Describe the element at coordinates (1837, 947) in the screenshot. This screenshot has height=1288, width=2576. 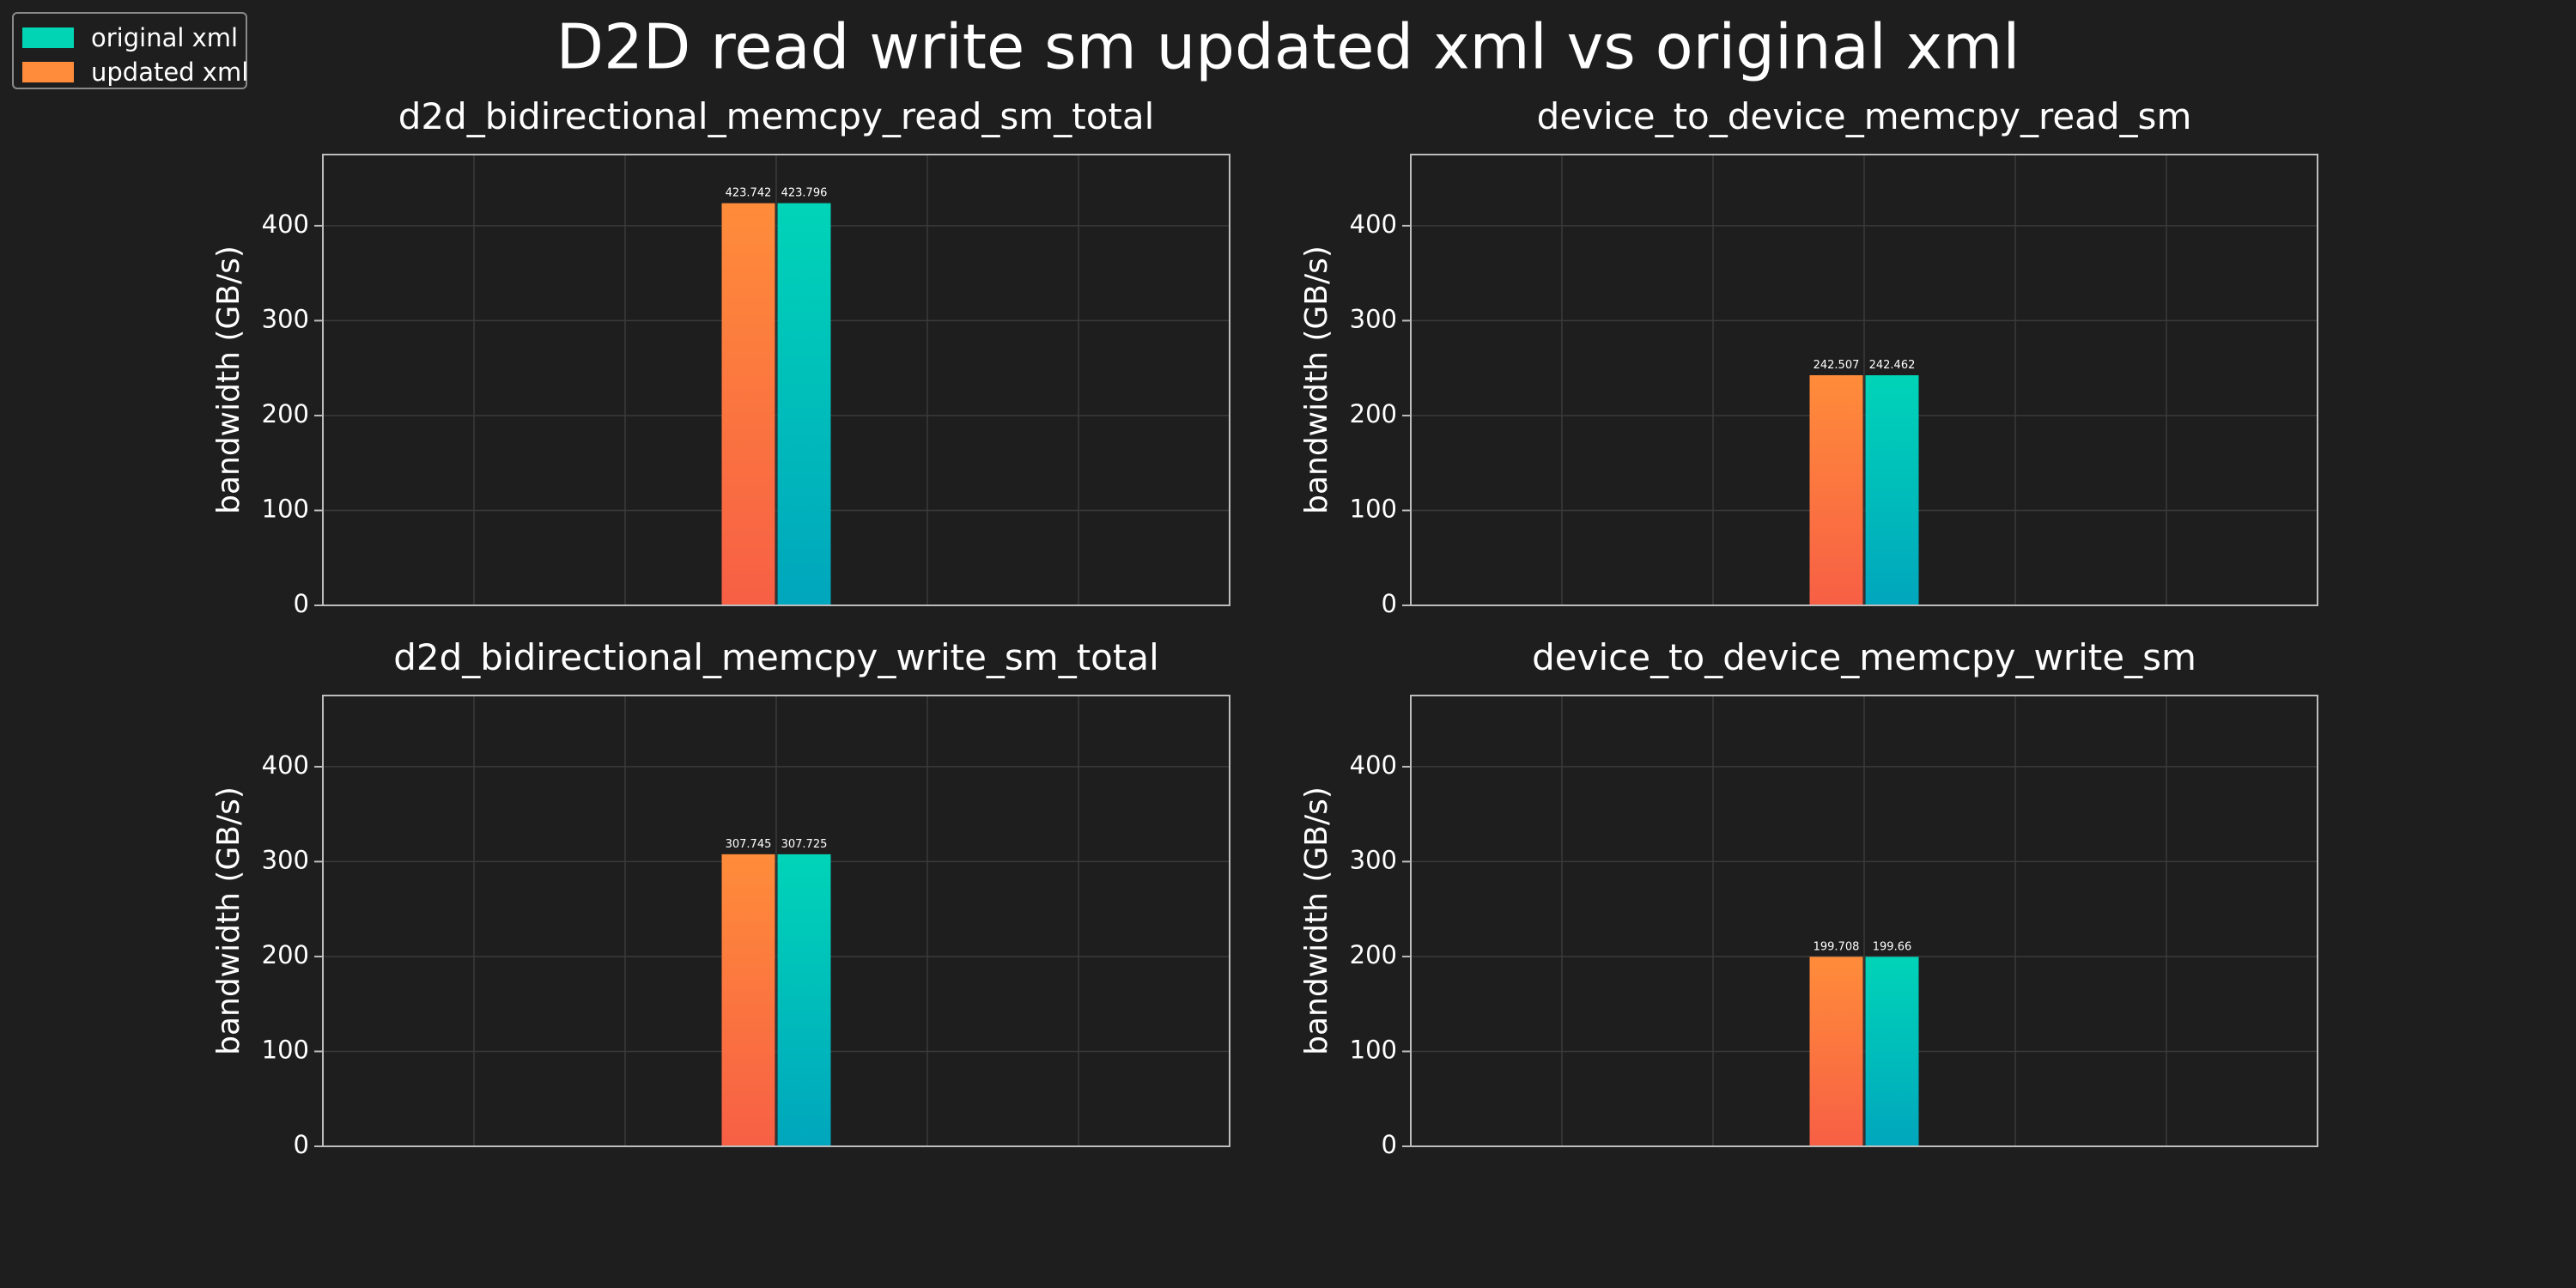
I see `data-label: 199.708` at that location.